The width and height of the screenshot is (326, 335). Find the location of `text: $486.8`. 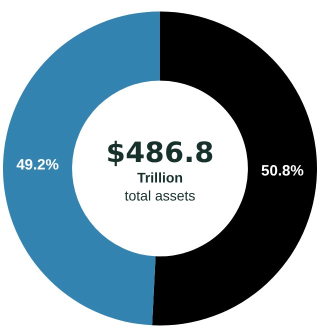

text: $486.8 is located at coordinates (160, 152).